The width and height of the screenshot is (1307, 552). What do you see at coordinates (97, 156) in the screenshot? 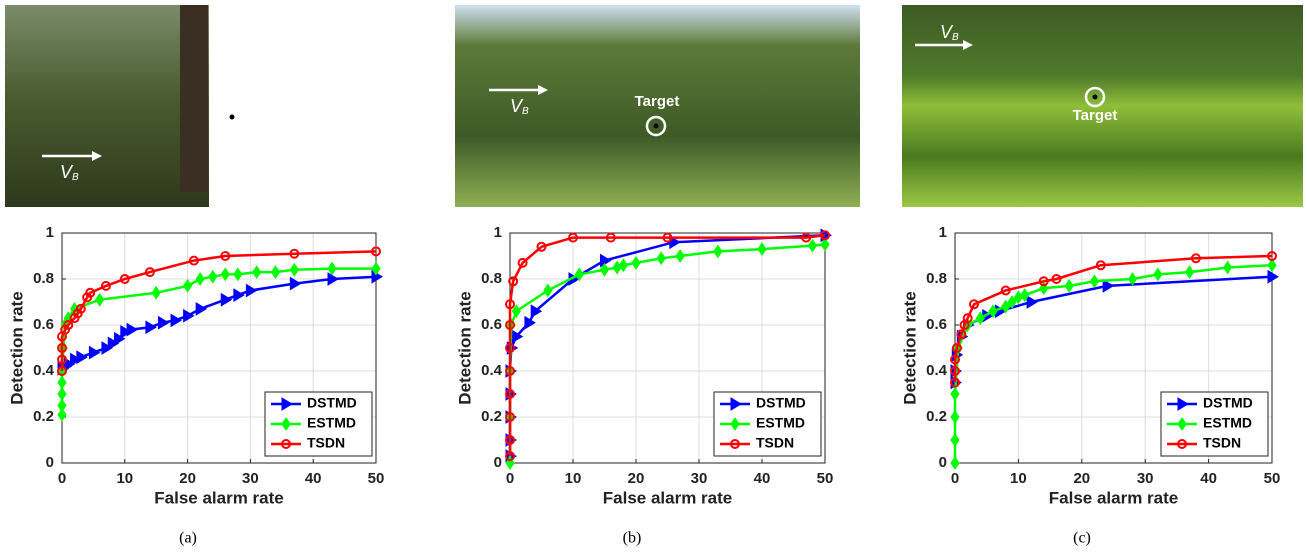
I see `arrow-head` at bounding box center [97, 156].